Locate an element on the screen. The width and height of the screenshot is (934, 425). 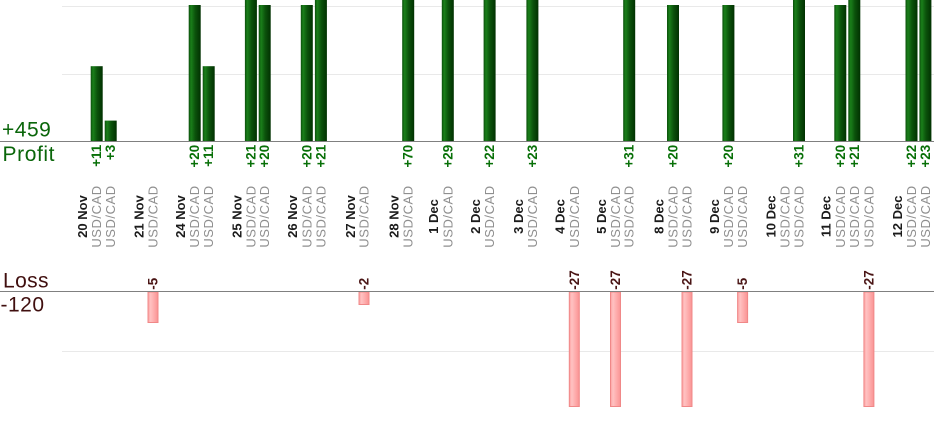
svg-text: 2 Dec is located at coordinates (475, 216).